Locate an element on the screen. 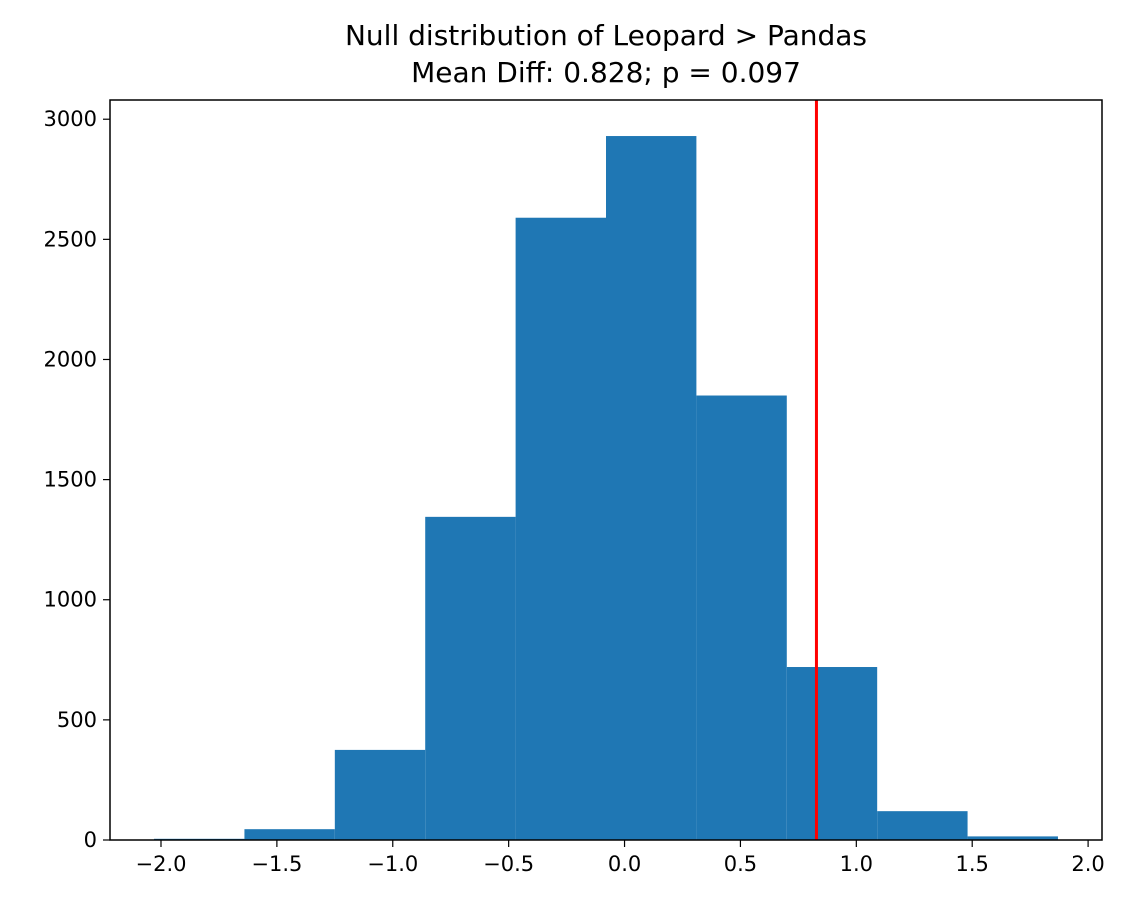 The image size is (1129, 907). y-tick-label: 3000 is located at coordinates (70, 119).